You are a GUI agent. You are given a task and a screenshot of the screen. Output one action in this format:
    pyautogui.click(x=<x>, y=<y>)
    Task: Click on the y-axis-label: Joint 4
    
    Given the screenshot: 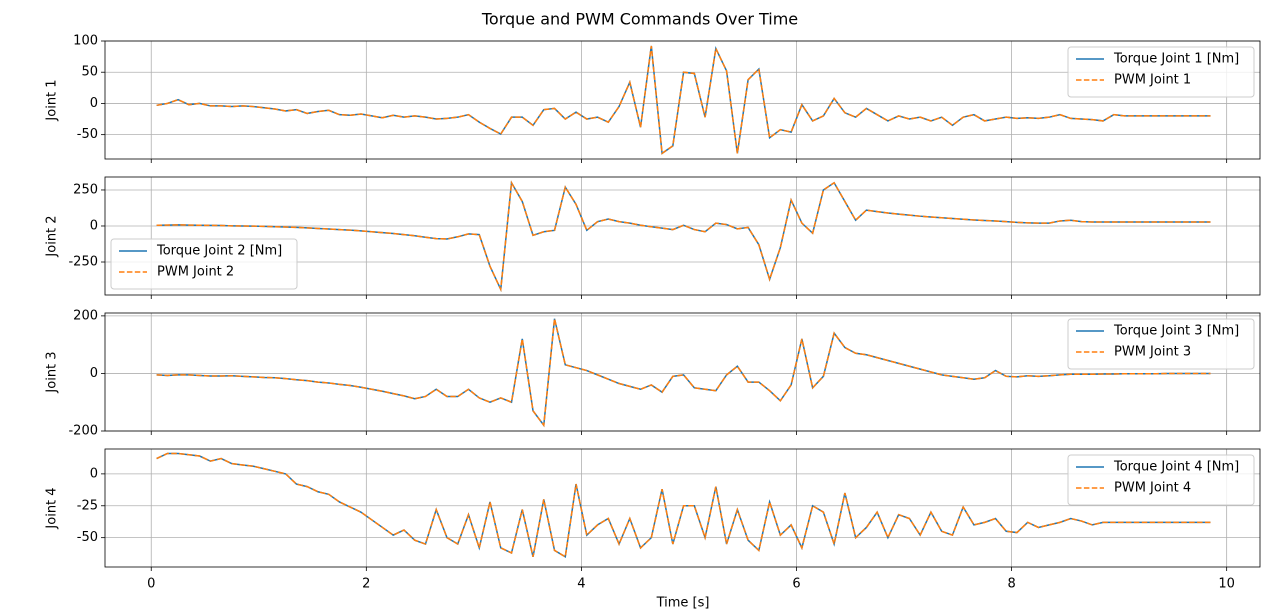 What is the action you would take?
    pyautogui.click(x=52, y=508)
    